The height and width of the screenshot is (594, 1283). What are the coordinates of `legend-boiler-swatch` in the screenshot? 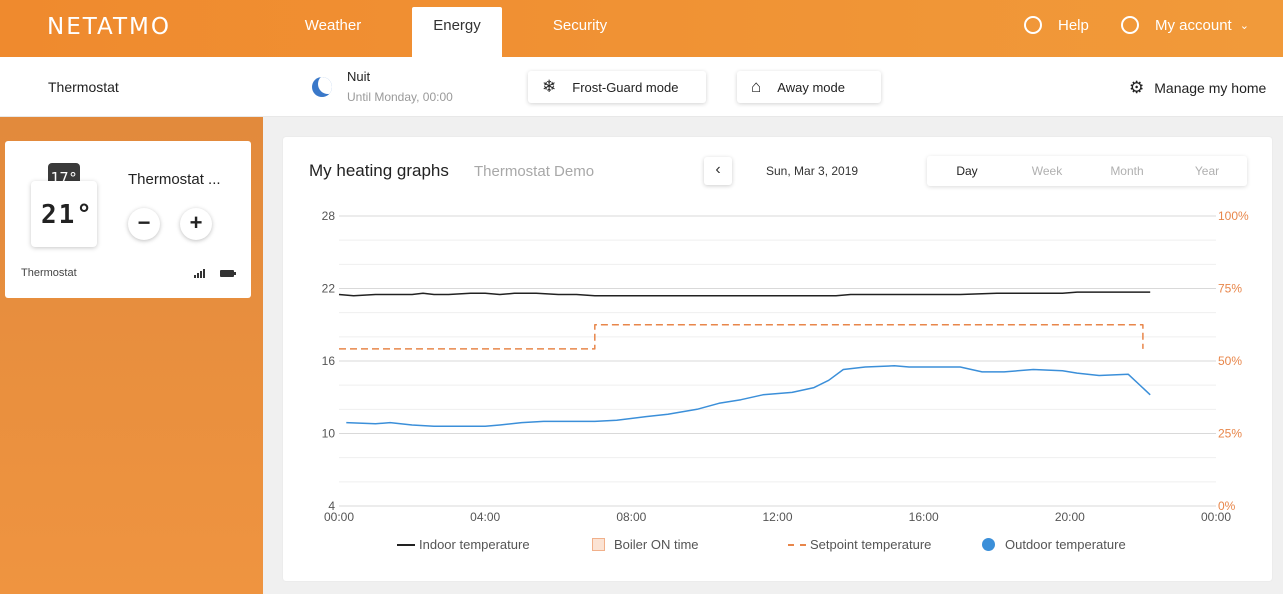 It's located at (598, 544).